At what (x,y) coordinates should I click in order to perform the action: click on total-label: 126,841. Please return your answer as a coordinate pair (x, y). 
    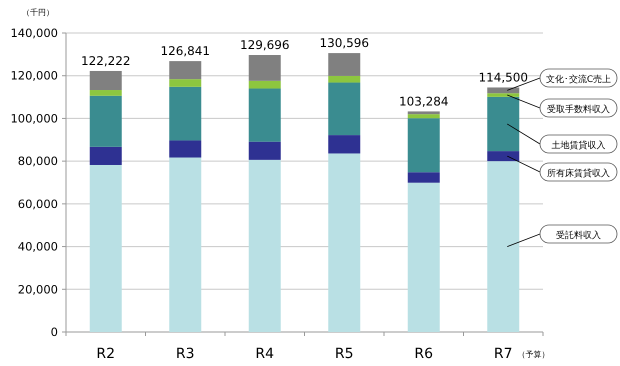
    Looking at the image, I should click on (185, 51).